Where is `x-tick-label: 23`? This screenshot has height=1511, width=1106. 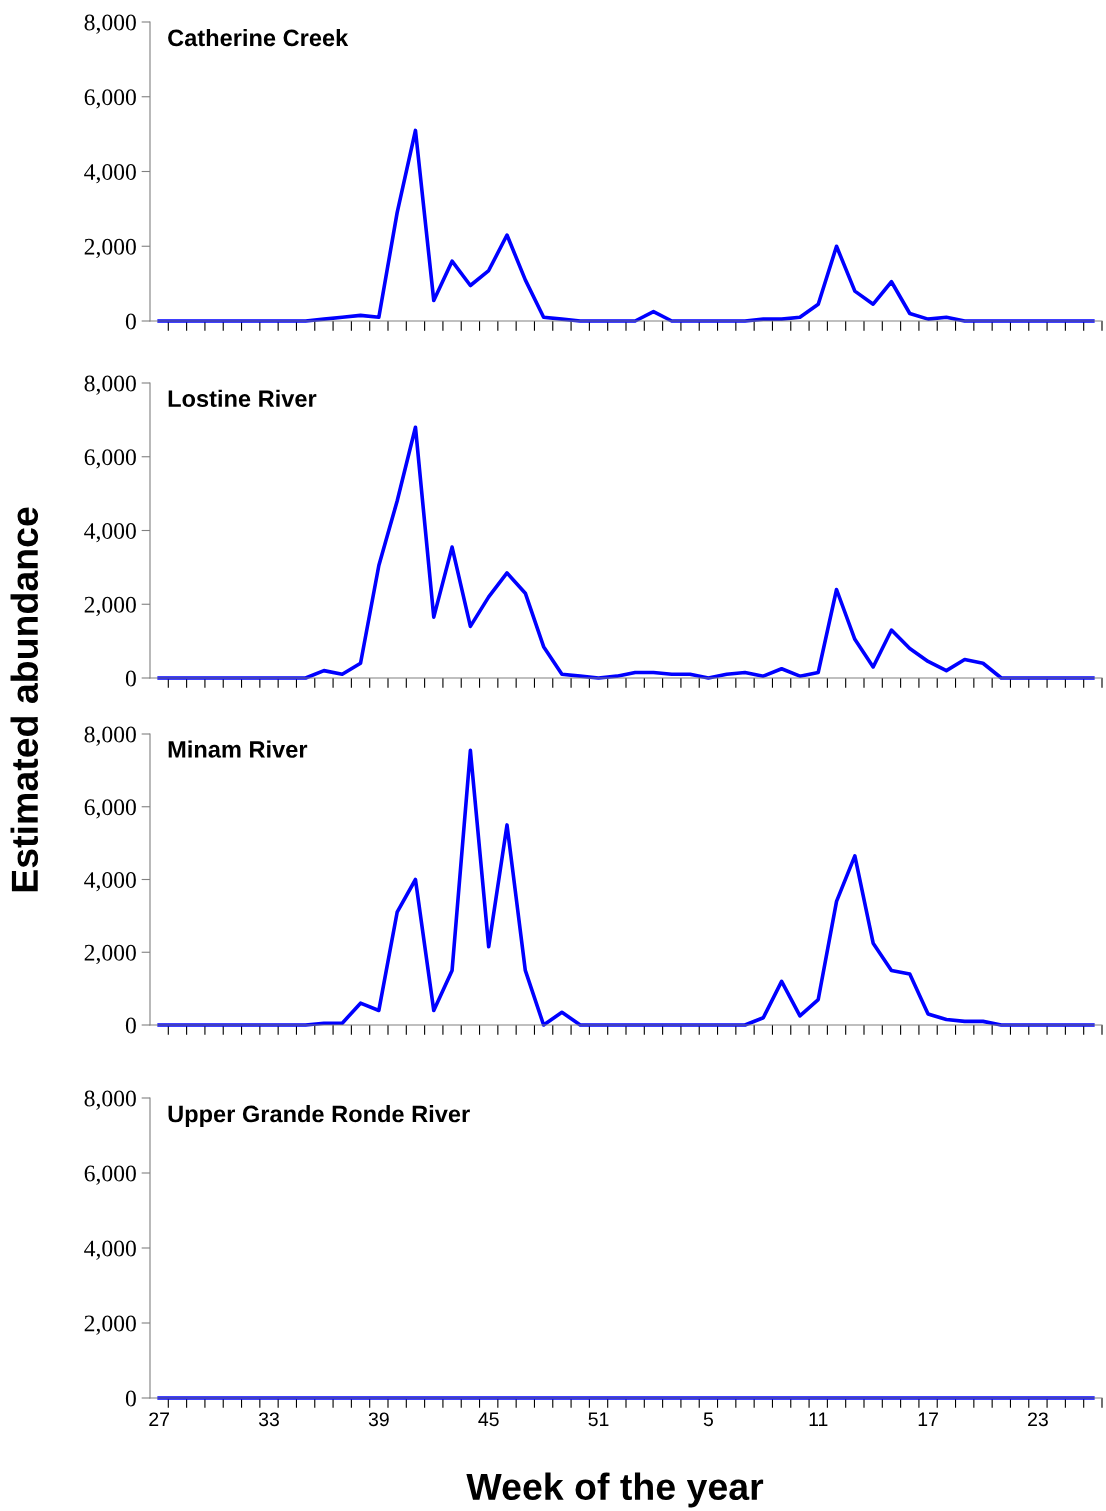 x-tick-label: 23 is located at coordinates (1038, 1419).